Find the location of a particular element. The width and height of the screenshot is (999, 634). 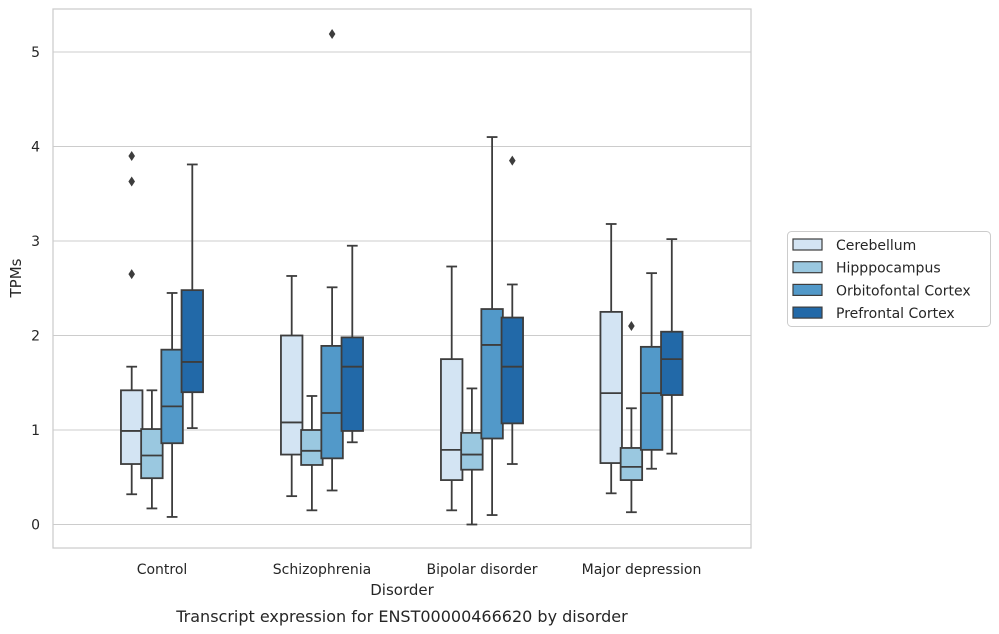

box-prefrontal-cortex-control is located at coordinates (192, 296).